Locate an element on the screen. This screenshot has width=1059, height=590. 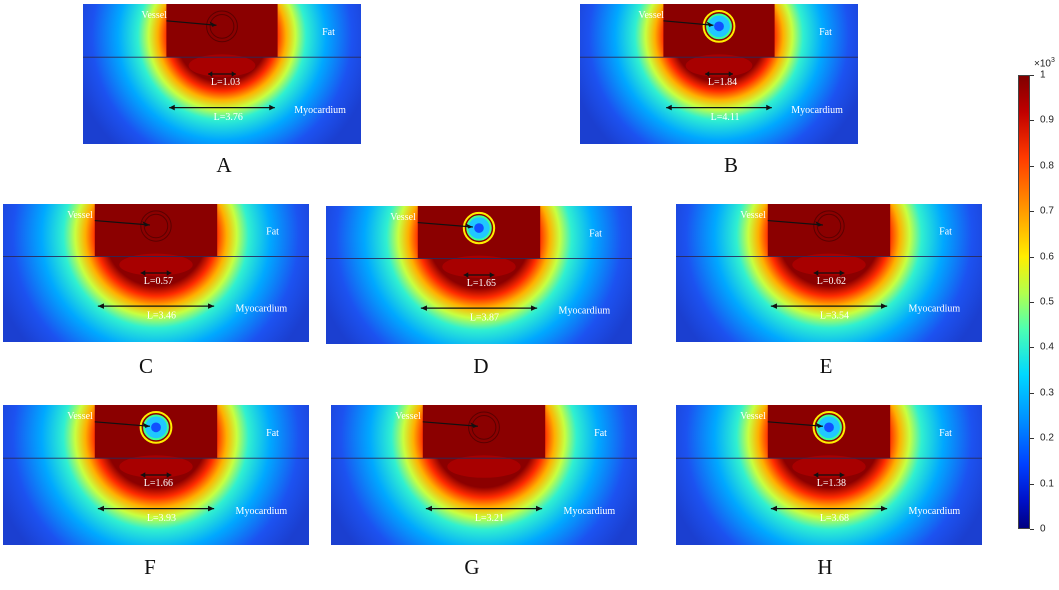
colorbar-tick-label: 0.1 is located at coordinates (1047, 484).